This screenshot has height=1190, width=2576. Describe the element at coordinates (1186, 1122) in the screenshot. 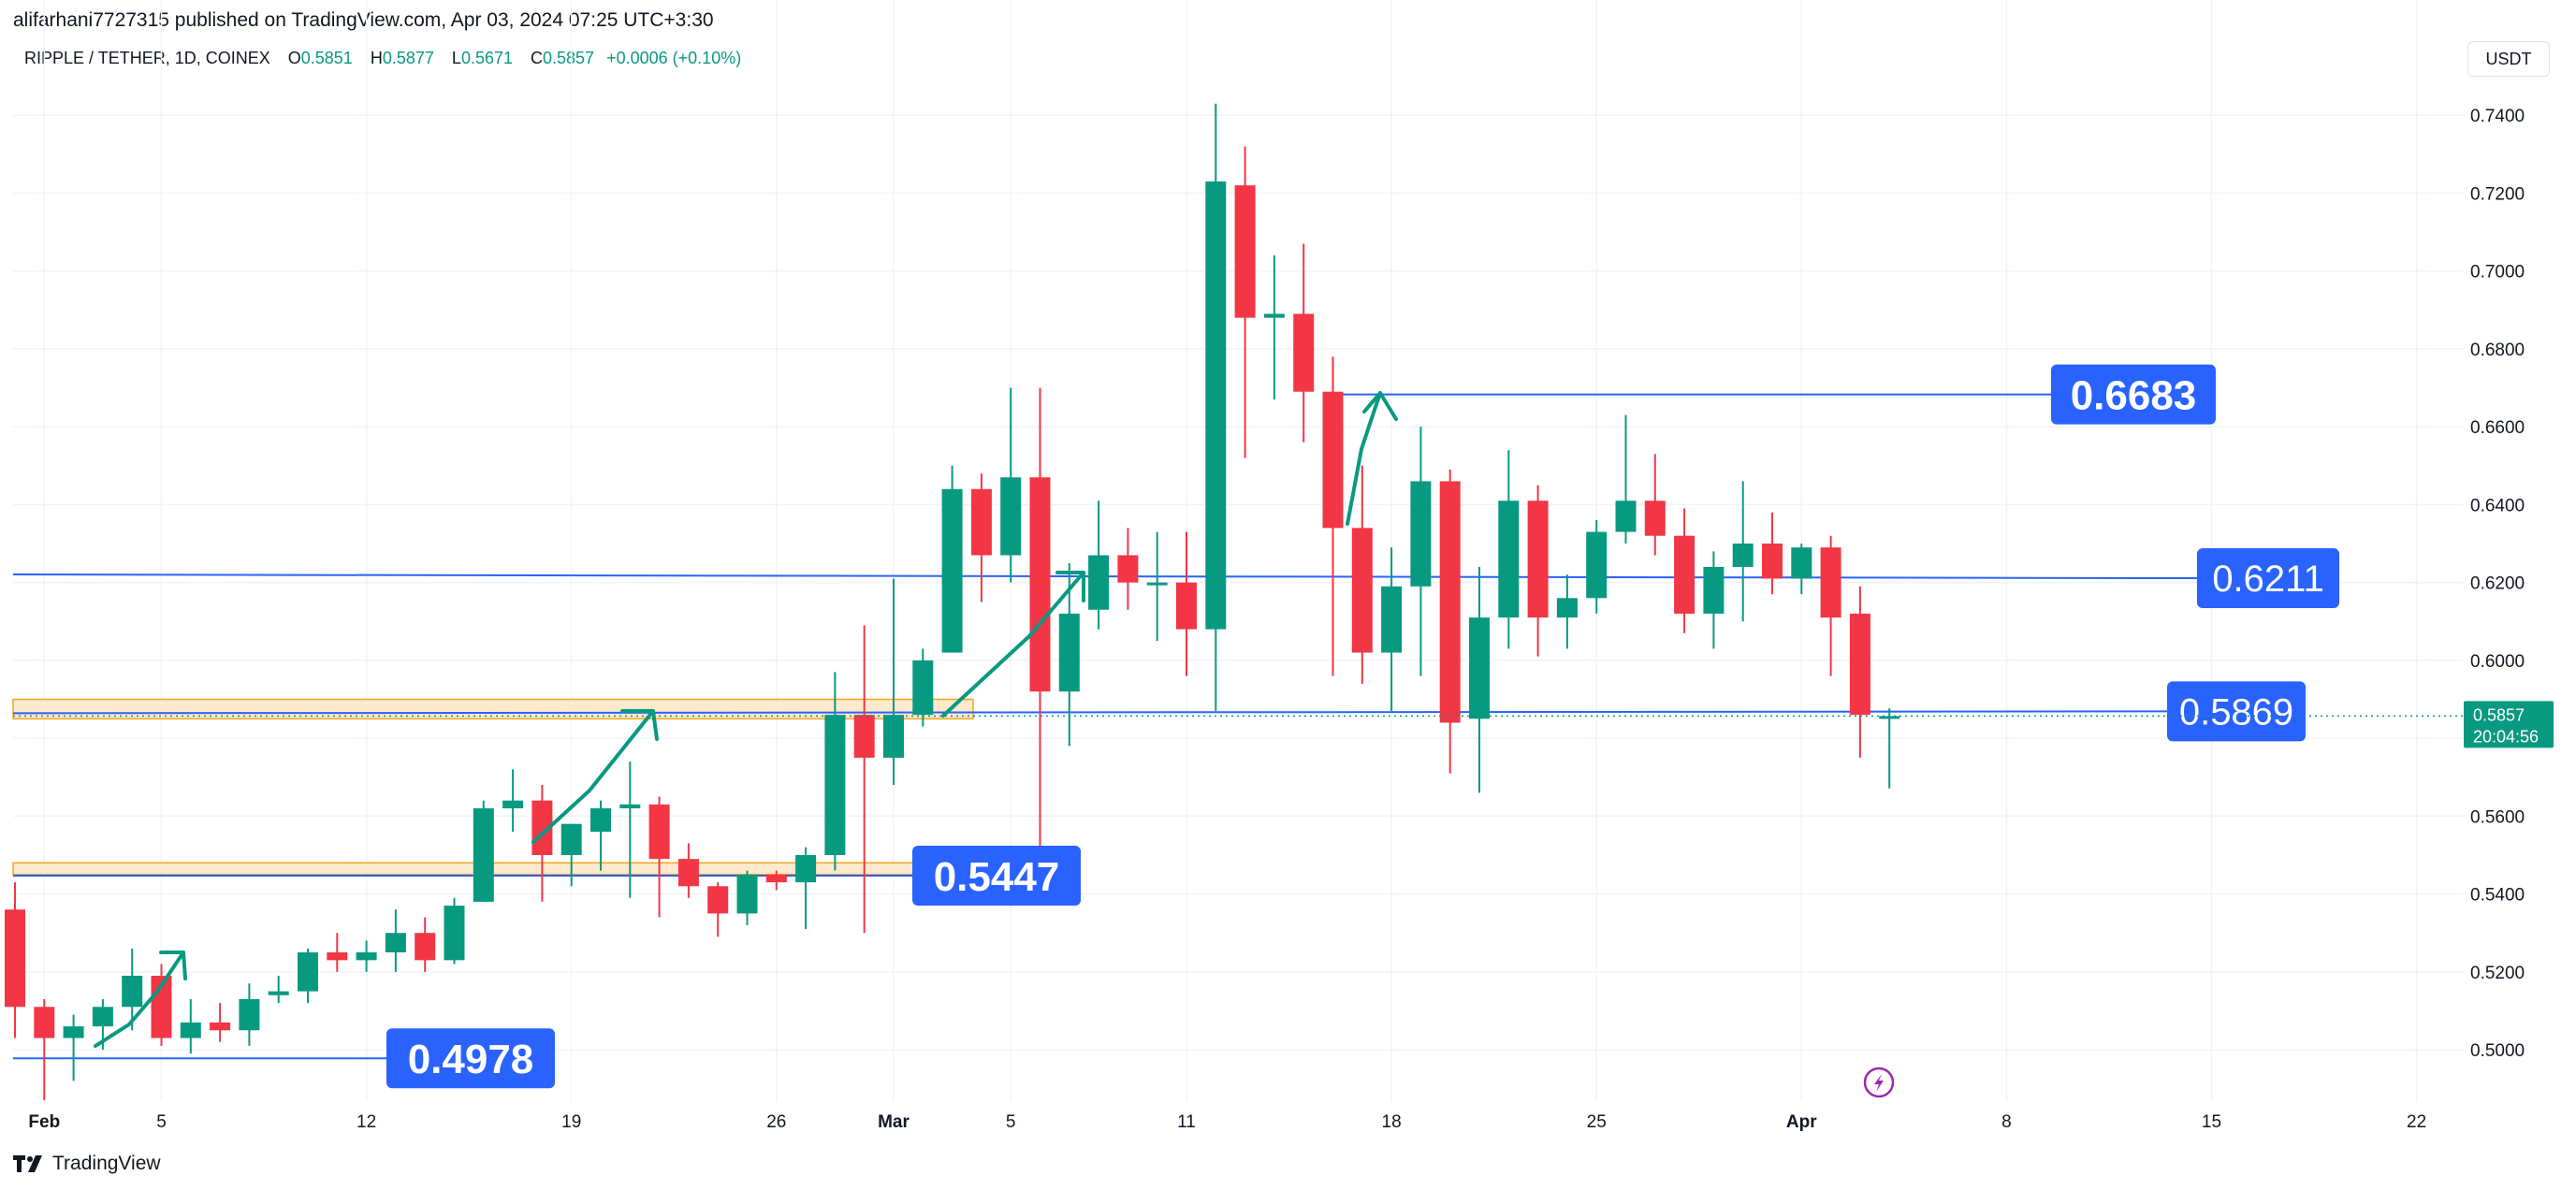

I see `time-tick-label: 11` at that location.